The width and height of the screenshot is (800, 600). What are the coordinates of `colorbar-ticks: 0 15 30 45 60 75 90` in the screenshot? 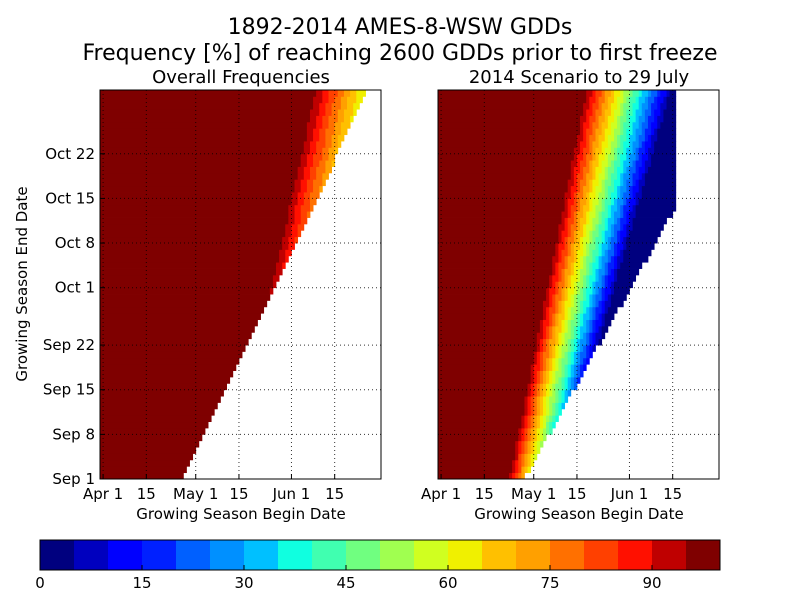 It's located at (348, 578).